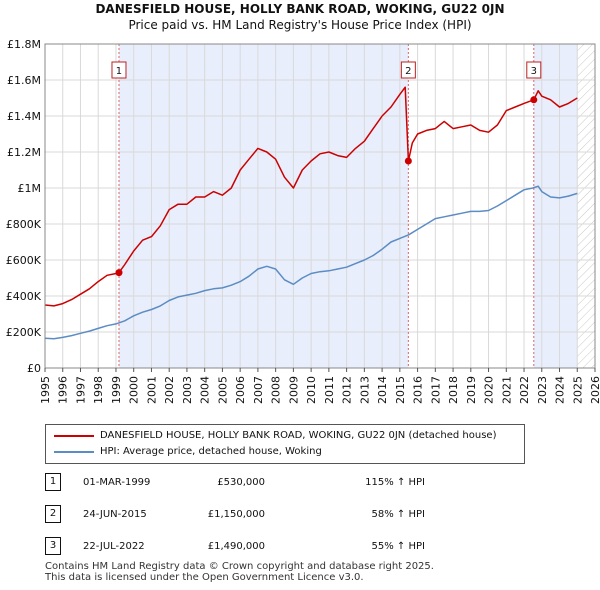  I want to click on y-tick-label: £1.2M, so click(24, 152).